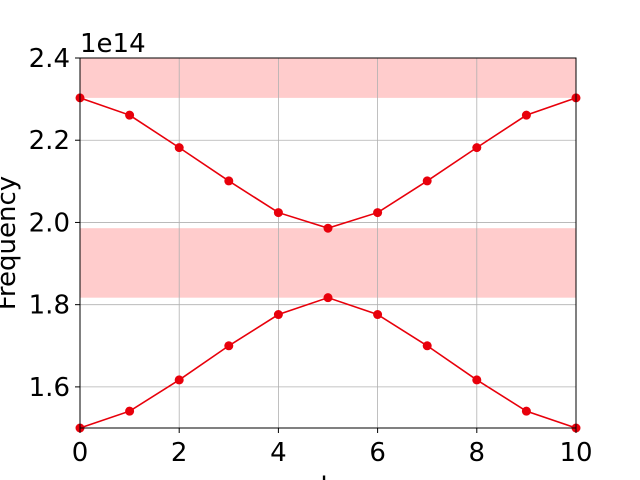 This screenshot has height=480, width=640. I want to click on x-axis-label: k, so click(327, 476).